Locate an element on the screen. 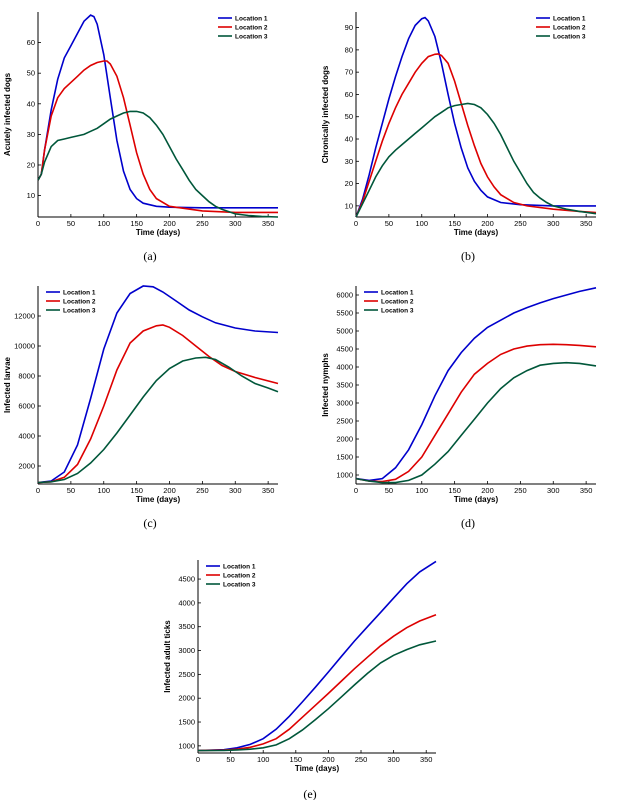 Image resolution: width=624 pixels, height=805 pixels. y-axis-label: Infected larvae is located at coordinates (7, 384).